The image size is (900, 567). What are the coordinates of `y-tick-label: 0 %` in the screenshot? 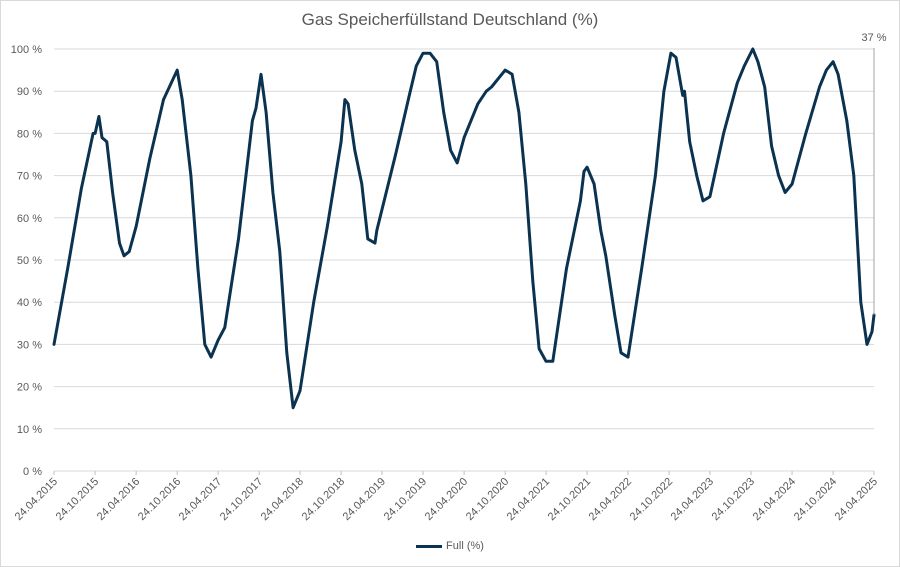 It's located at (32, 472).